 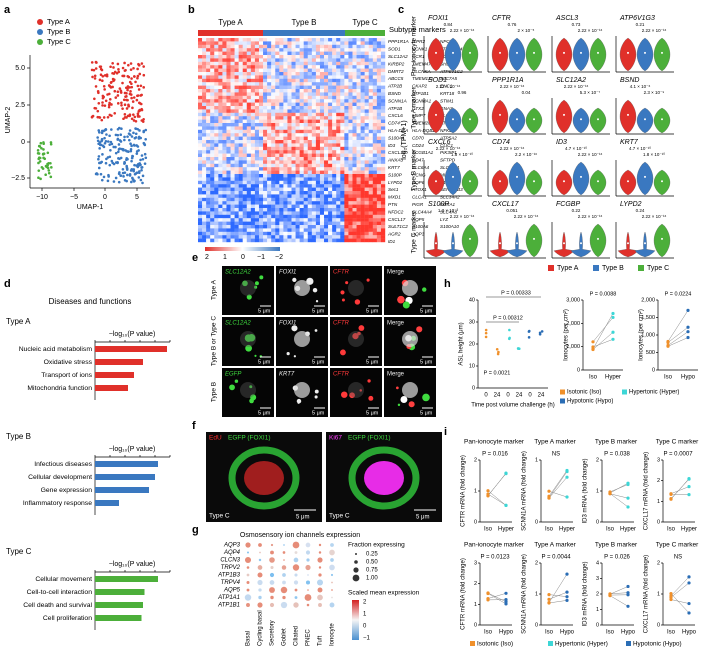 I want to click on scale-label: 2, so click(x=207, y=257).